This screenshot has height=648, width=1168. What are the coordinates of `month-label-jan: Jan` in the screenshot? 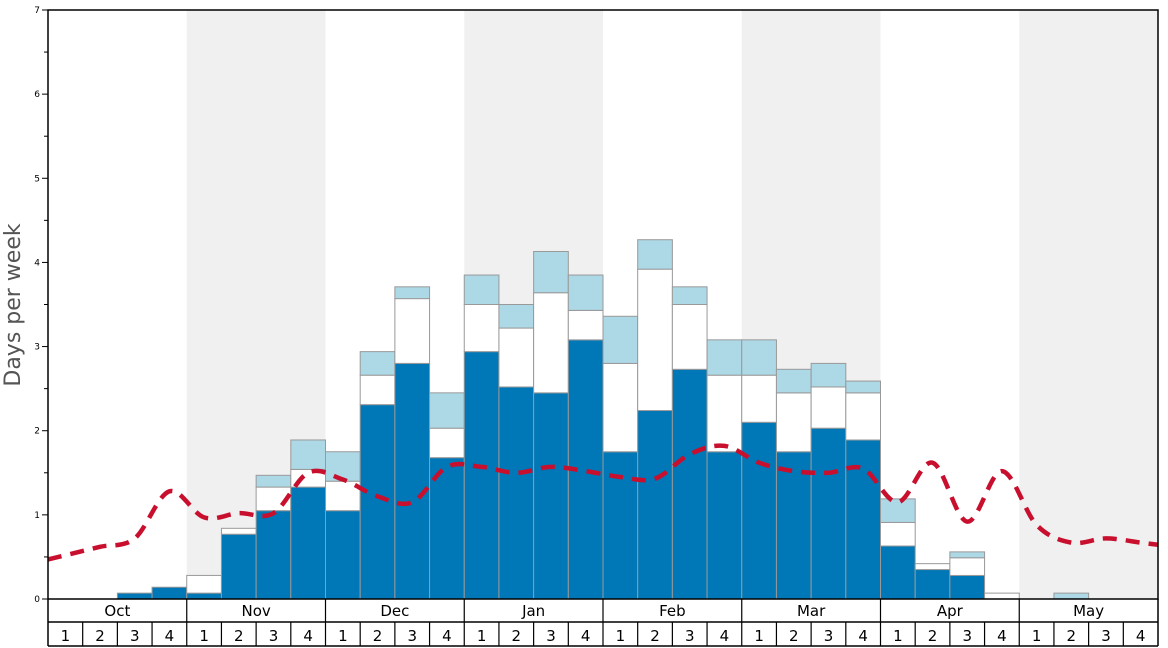 It's located at (533, 611).